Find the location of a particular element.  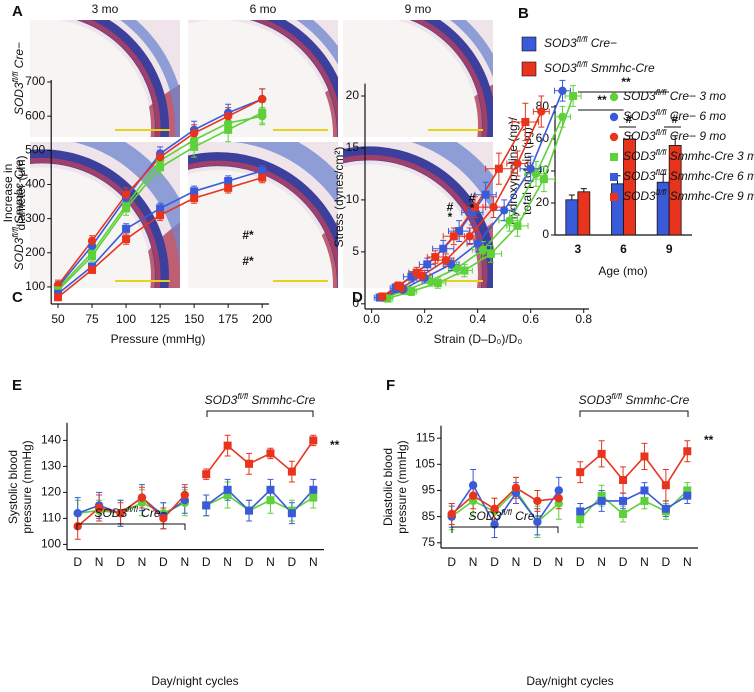

group-label: SOD3fl/fl Cre− is located at coordinates (130, 512).